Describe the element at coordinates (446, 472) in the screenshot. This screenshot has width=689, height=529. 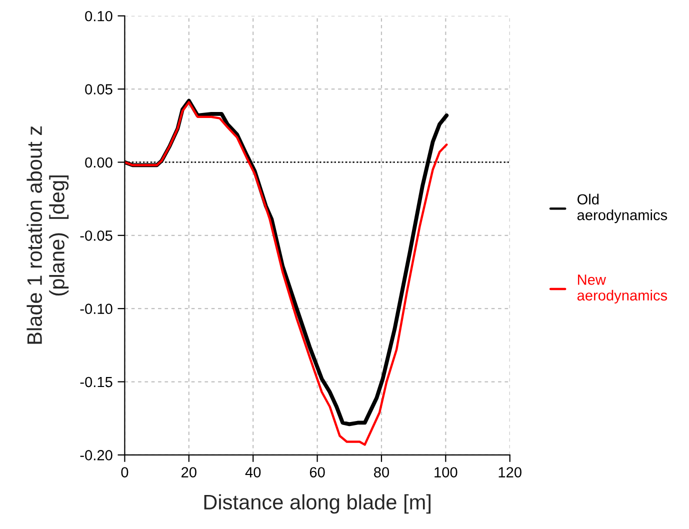
I see `x-tick-label: 100` at that location.